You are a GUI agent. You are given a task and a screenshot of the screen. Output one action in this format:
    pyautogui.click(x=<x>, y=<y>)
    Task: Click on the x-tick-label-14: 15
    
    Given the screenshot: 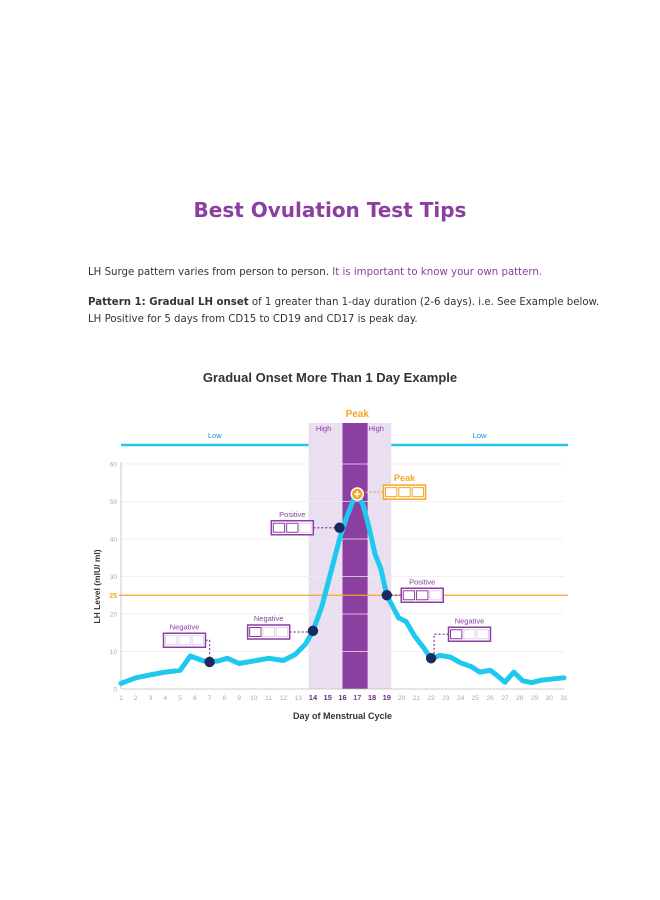 What is the action you would take?
    pyautogui.click(x=328, y=697)
    